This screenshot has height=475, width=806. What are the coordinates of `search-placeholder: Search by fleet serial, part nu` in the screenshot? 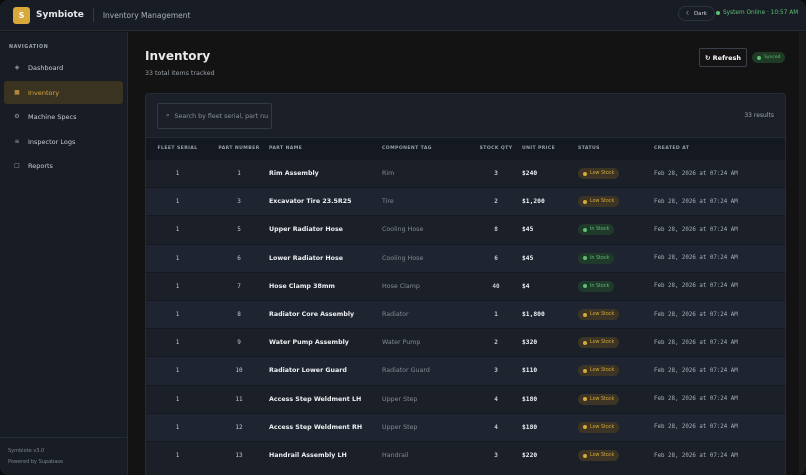 It's located at (221, 116).